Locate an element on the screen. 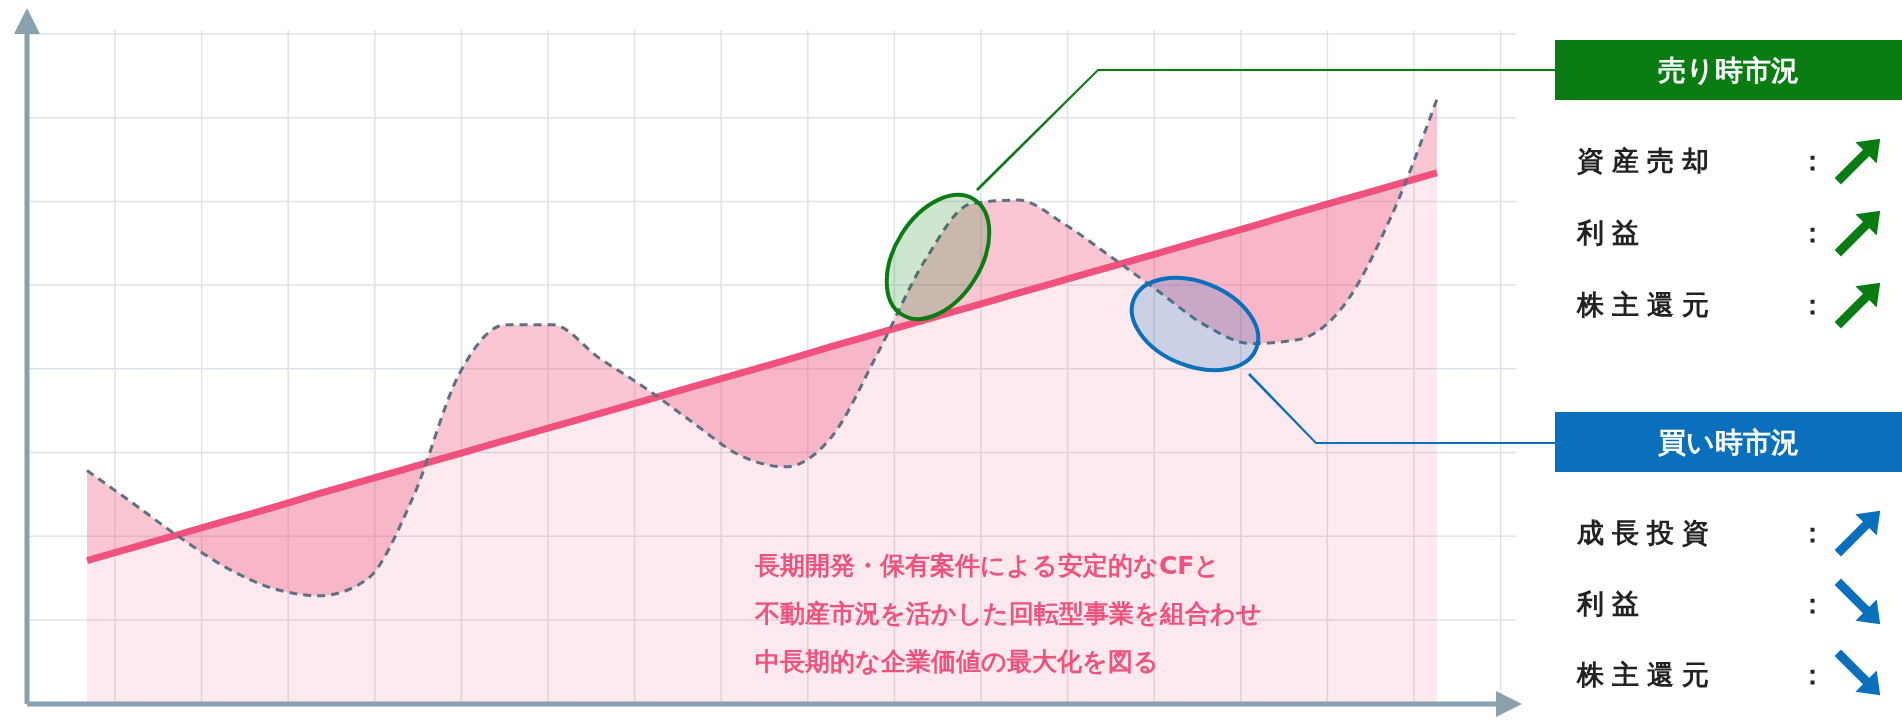 The height and width of the screenshot is (721, 1902). annotation: 長期開発・保有案件による安定的なCFと is located at coordinates (987, 565).